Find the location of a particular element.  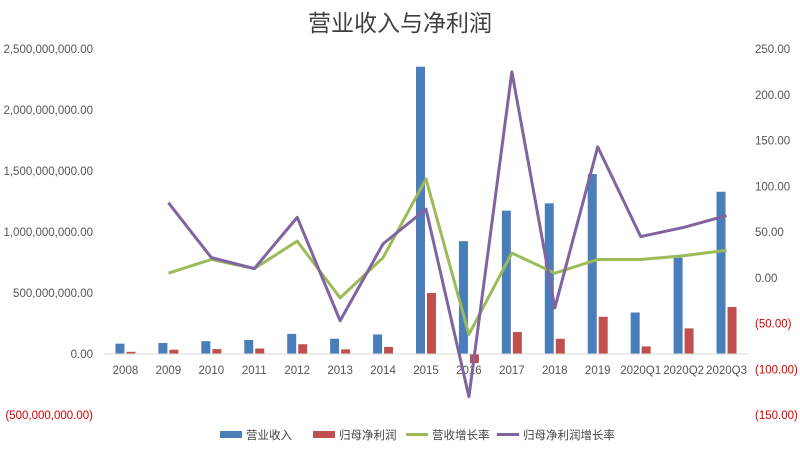

x-axis-tick-label: 2018 is located at coordinates (555, 371).